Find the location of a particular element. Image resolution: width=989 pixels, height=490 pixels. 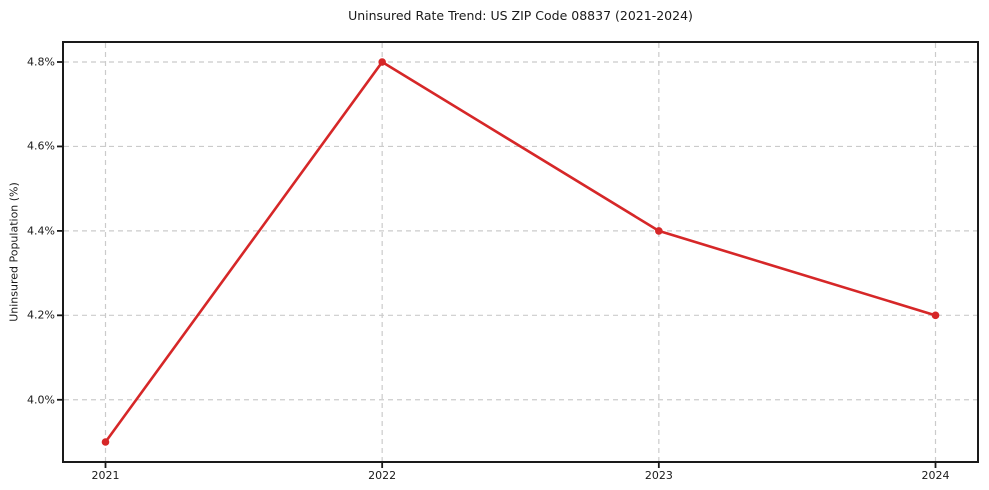

x-tick-label: 2022 is located at coordinates (382, 475).